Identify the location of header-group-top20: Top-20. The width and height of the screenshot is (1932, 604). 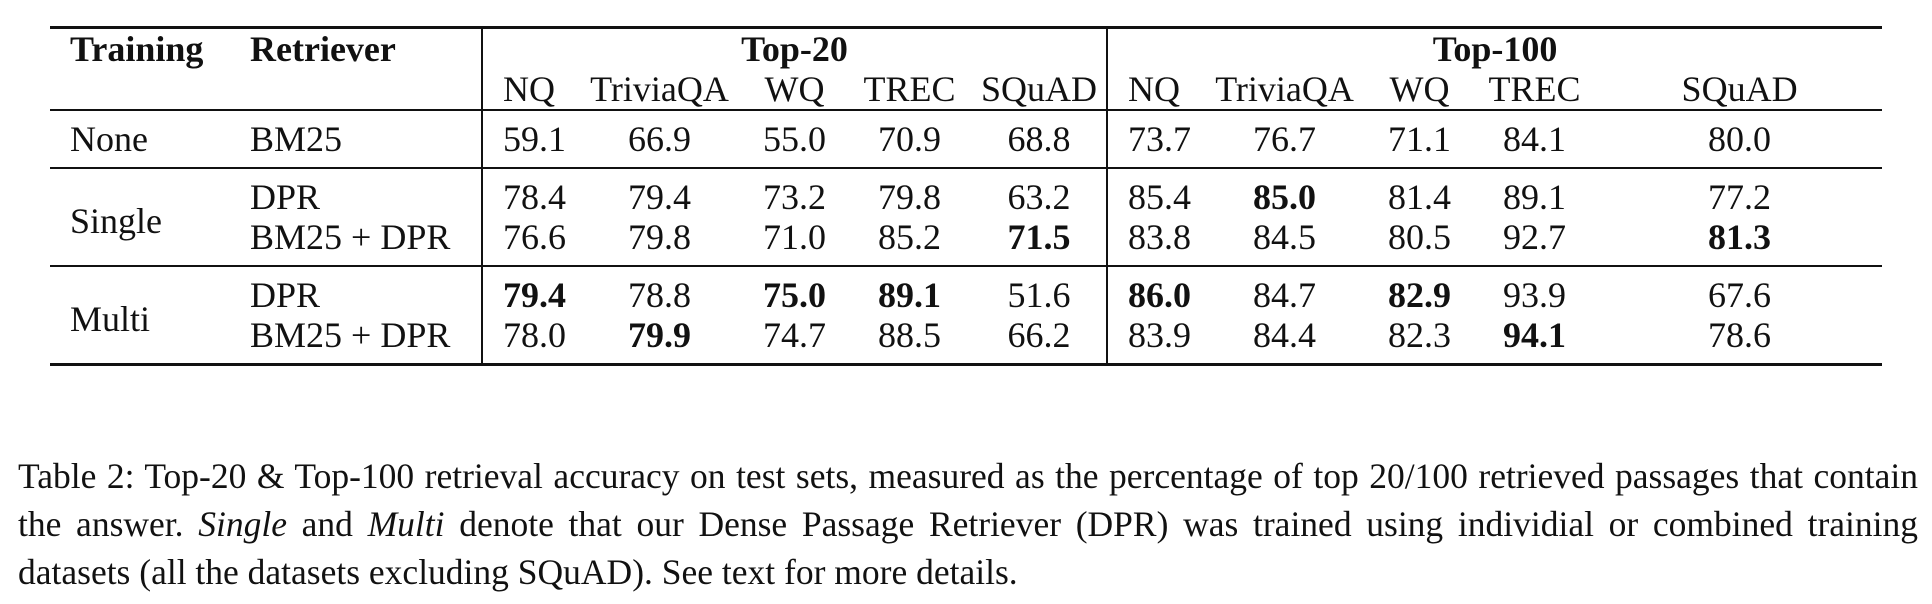
(794, 48).